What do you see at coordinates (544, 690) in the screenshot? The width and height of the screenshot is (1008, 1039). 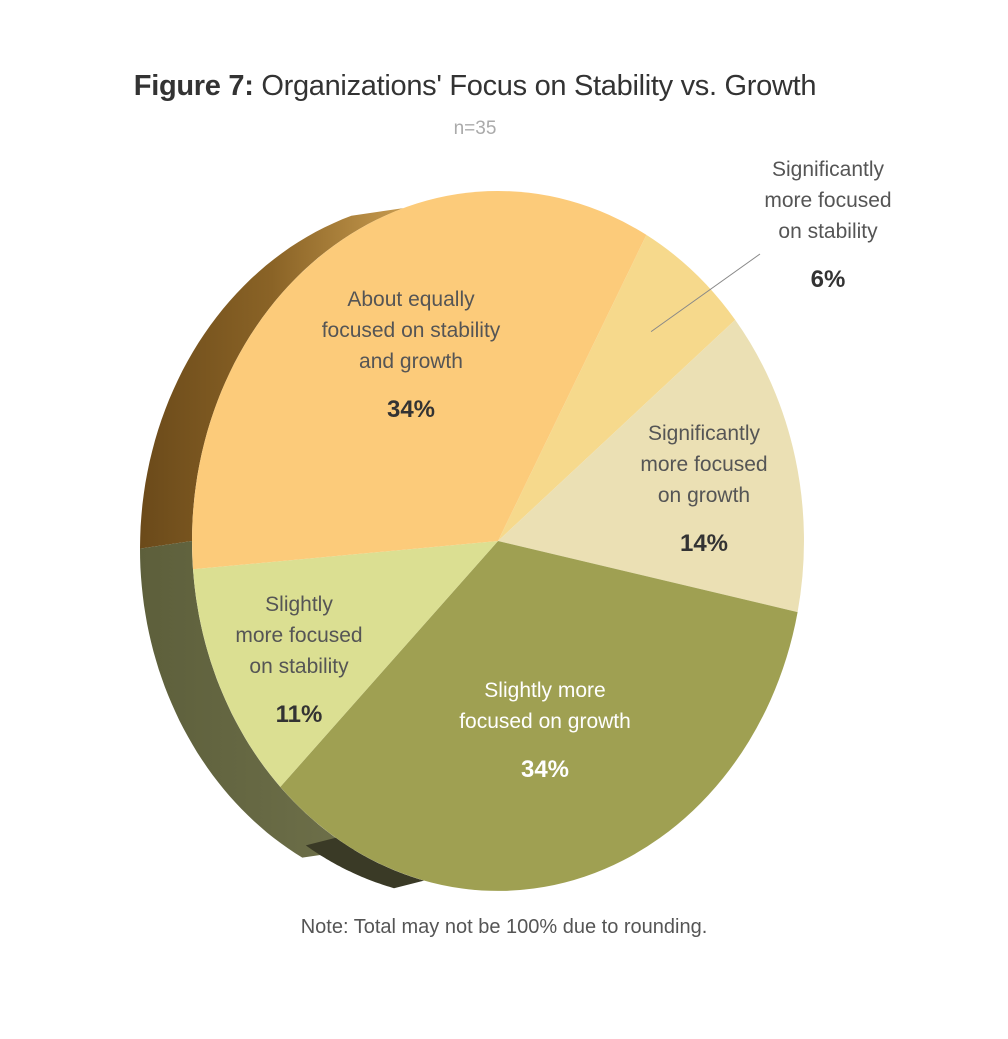 I see `slice-label: Slightly more` at bounding box center [544, 690].